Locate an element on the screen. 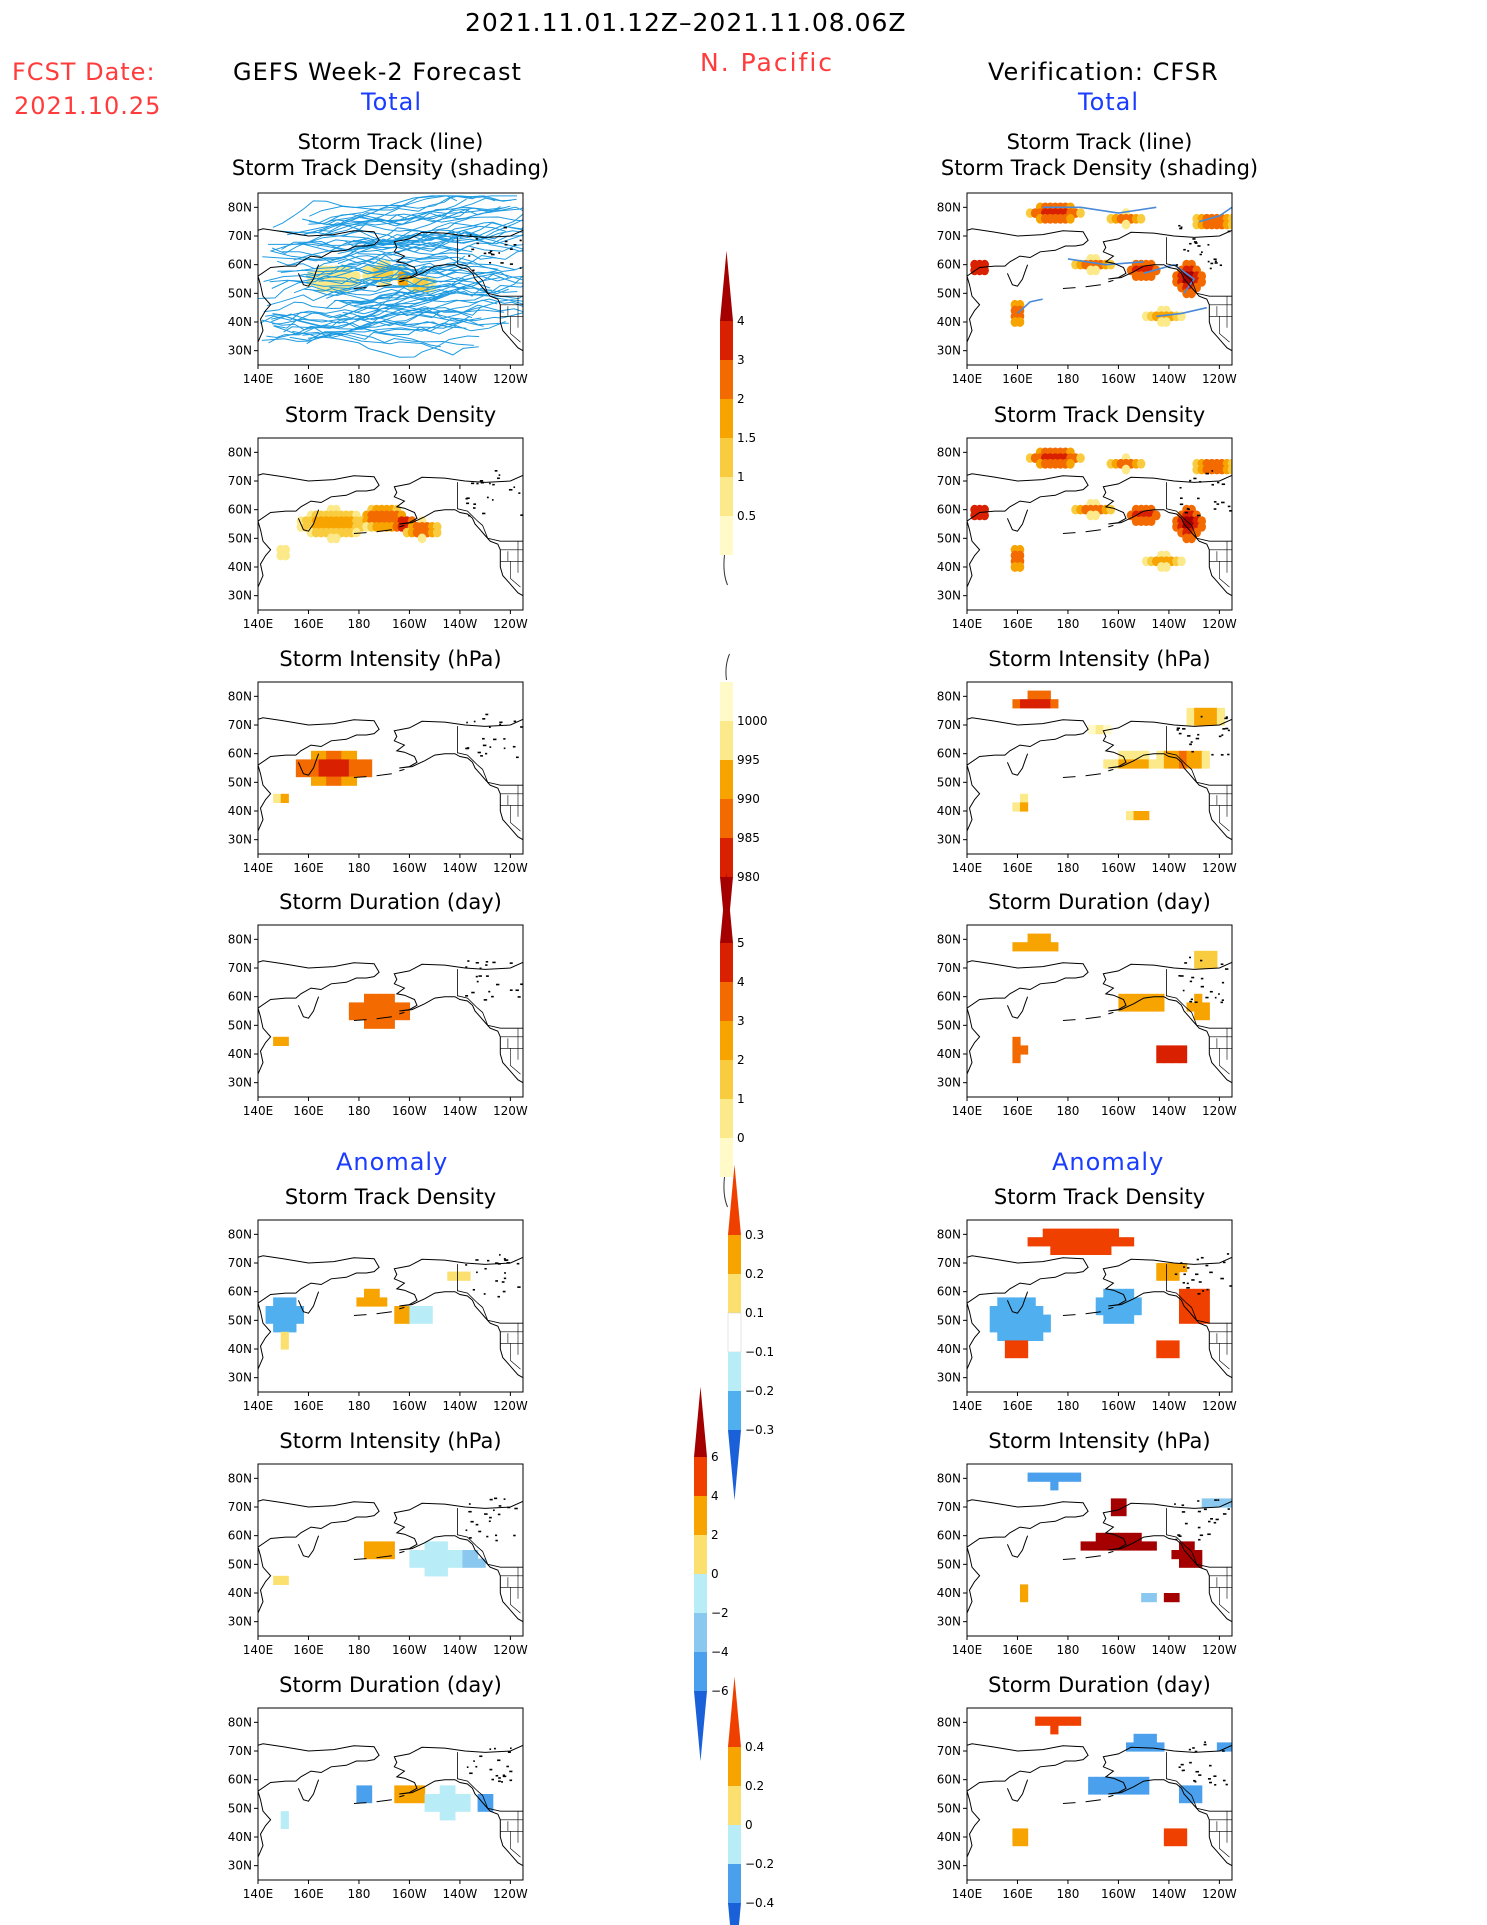 This screenshot has width=1487, height=1925. panel-title: Storm Intensity (hPa) is located at coordinates (390, 659).